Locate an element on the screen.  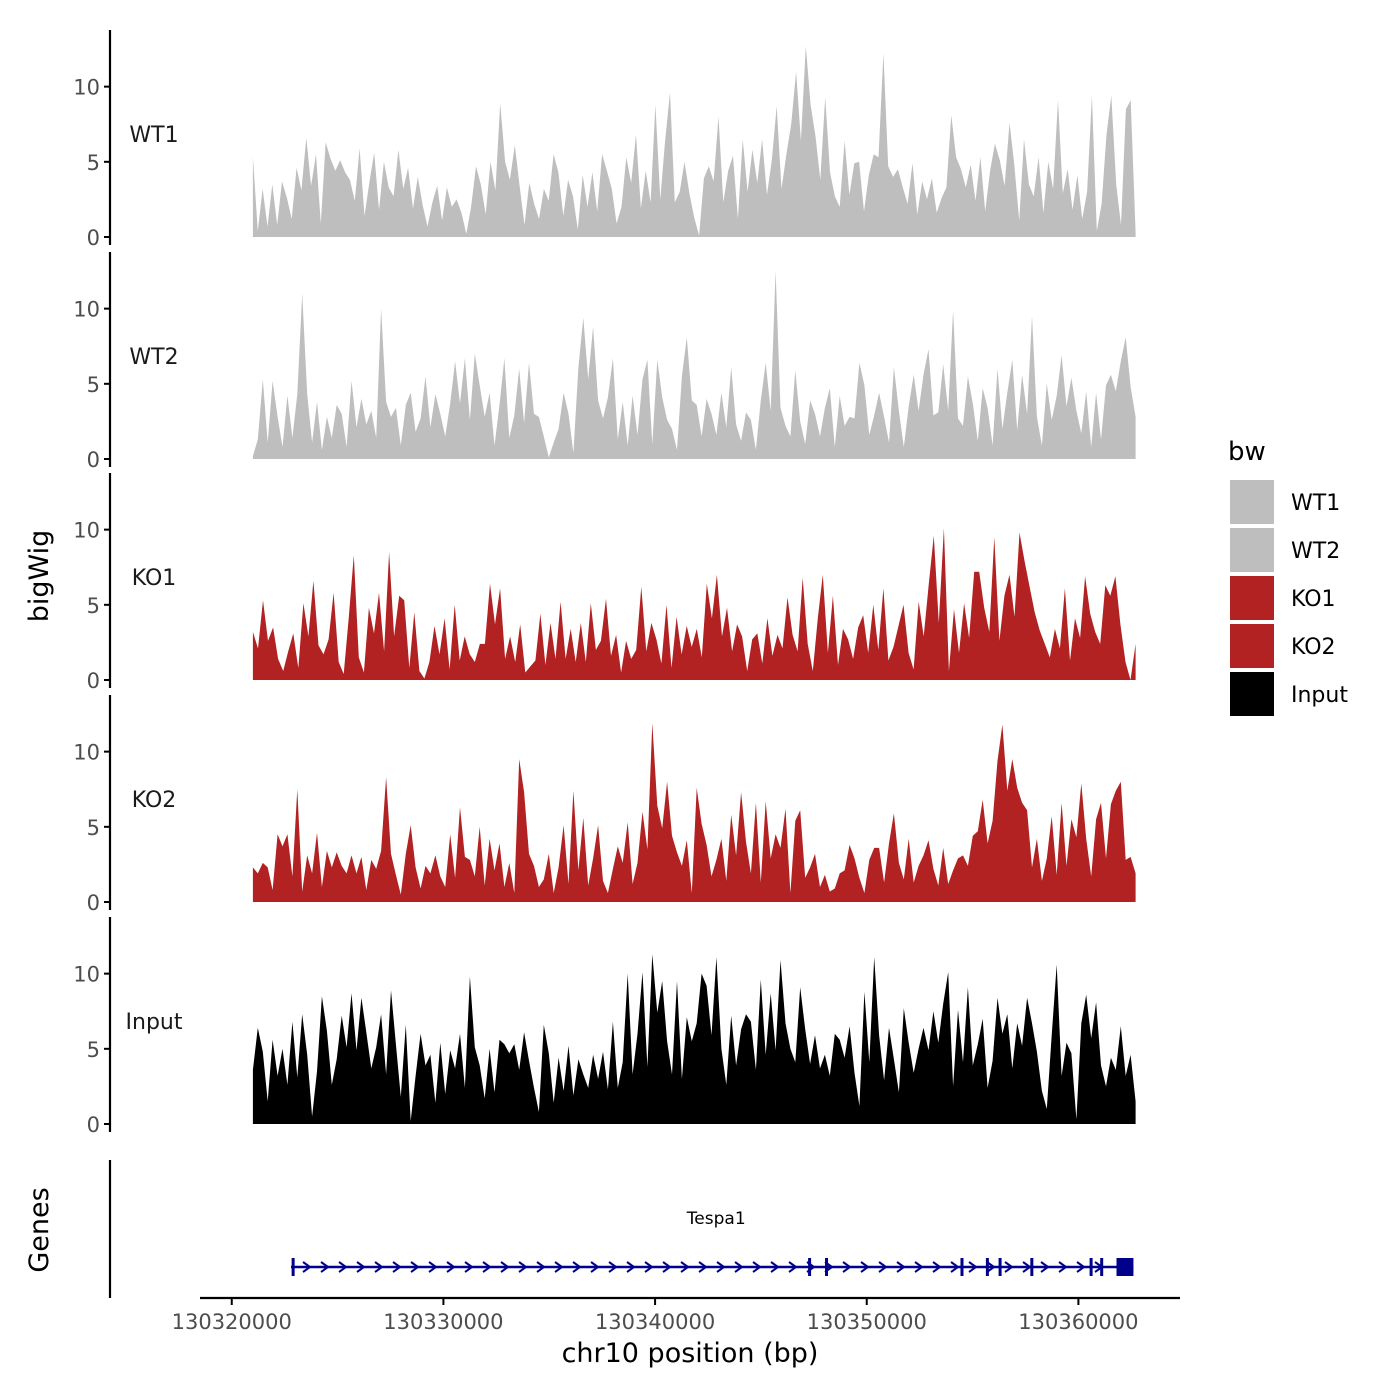
x-tick-label: 130350000 is located at coordinates (867, 1322).